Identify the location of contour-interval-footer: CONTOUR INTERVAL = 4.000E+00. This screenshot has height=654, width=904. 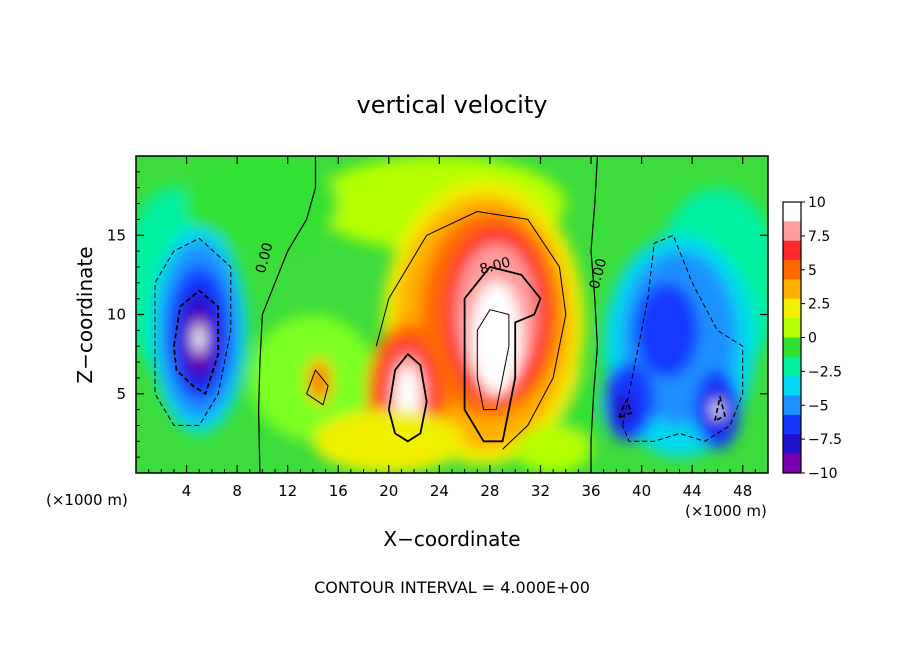
(452, 587).